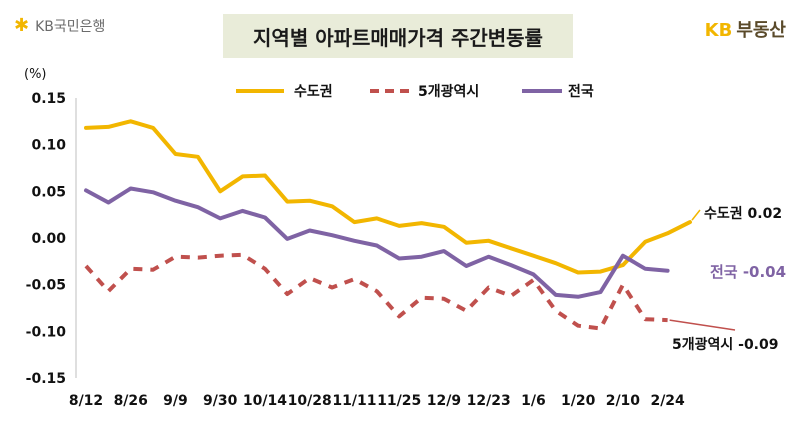 The image size is (800, 433). What do you see at coordinates (313, 92) in the screenshot?
I see `legend-label-0: 수도권` at bounding box center [313, 92].